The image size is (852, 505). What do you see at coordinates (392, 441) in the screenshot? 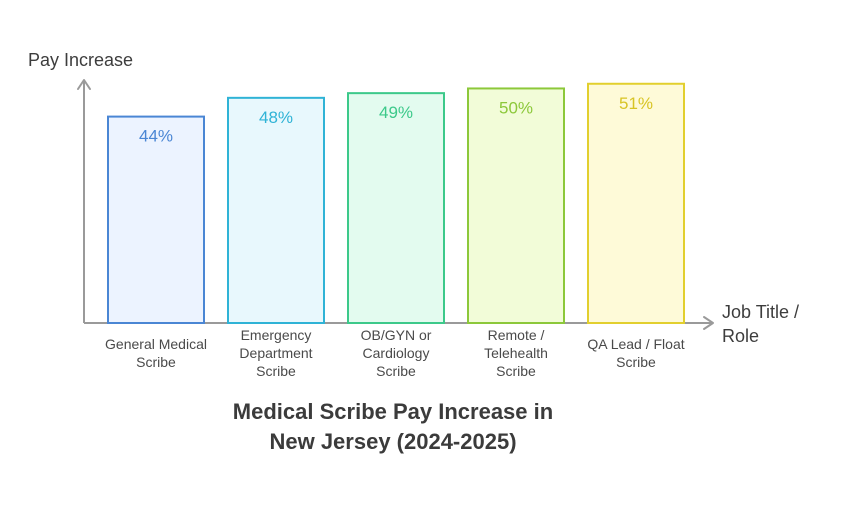
I see `chart-title-line: New Jersey (2024-2025)` at bounding box center [392, 441].